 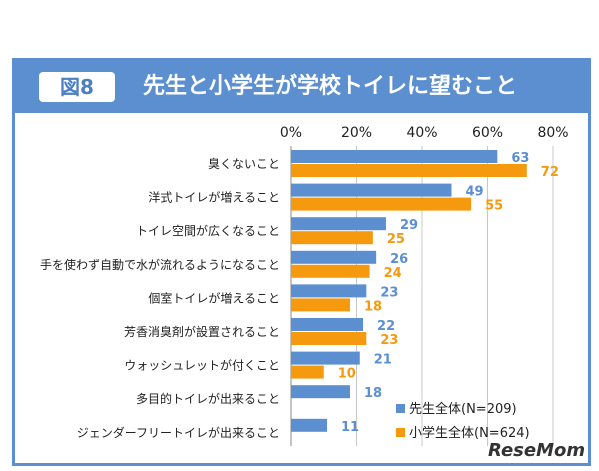 What do you see at coordinates (347, 374) in the screenshot?
I see `data-label: 10` at bounding box center [347, 374].